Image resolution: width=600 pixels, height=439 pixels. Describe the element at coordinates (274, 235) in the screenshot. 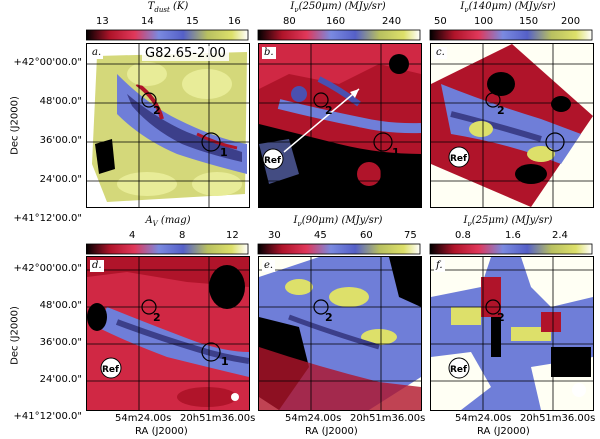

I see `cb5-tick: 30` at that location.